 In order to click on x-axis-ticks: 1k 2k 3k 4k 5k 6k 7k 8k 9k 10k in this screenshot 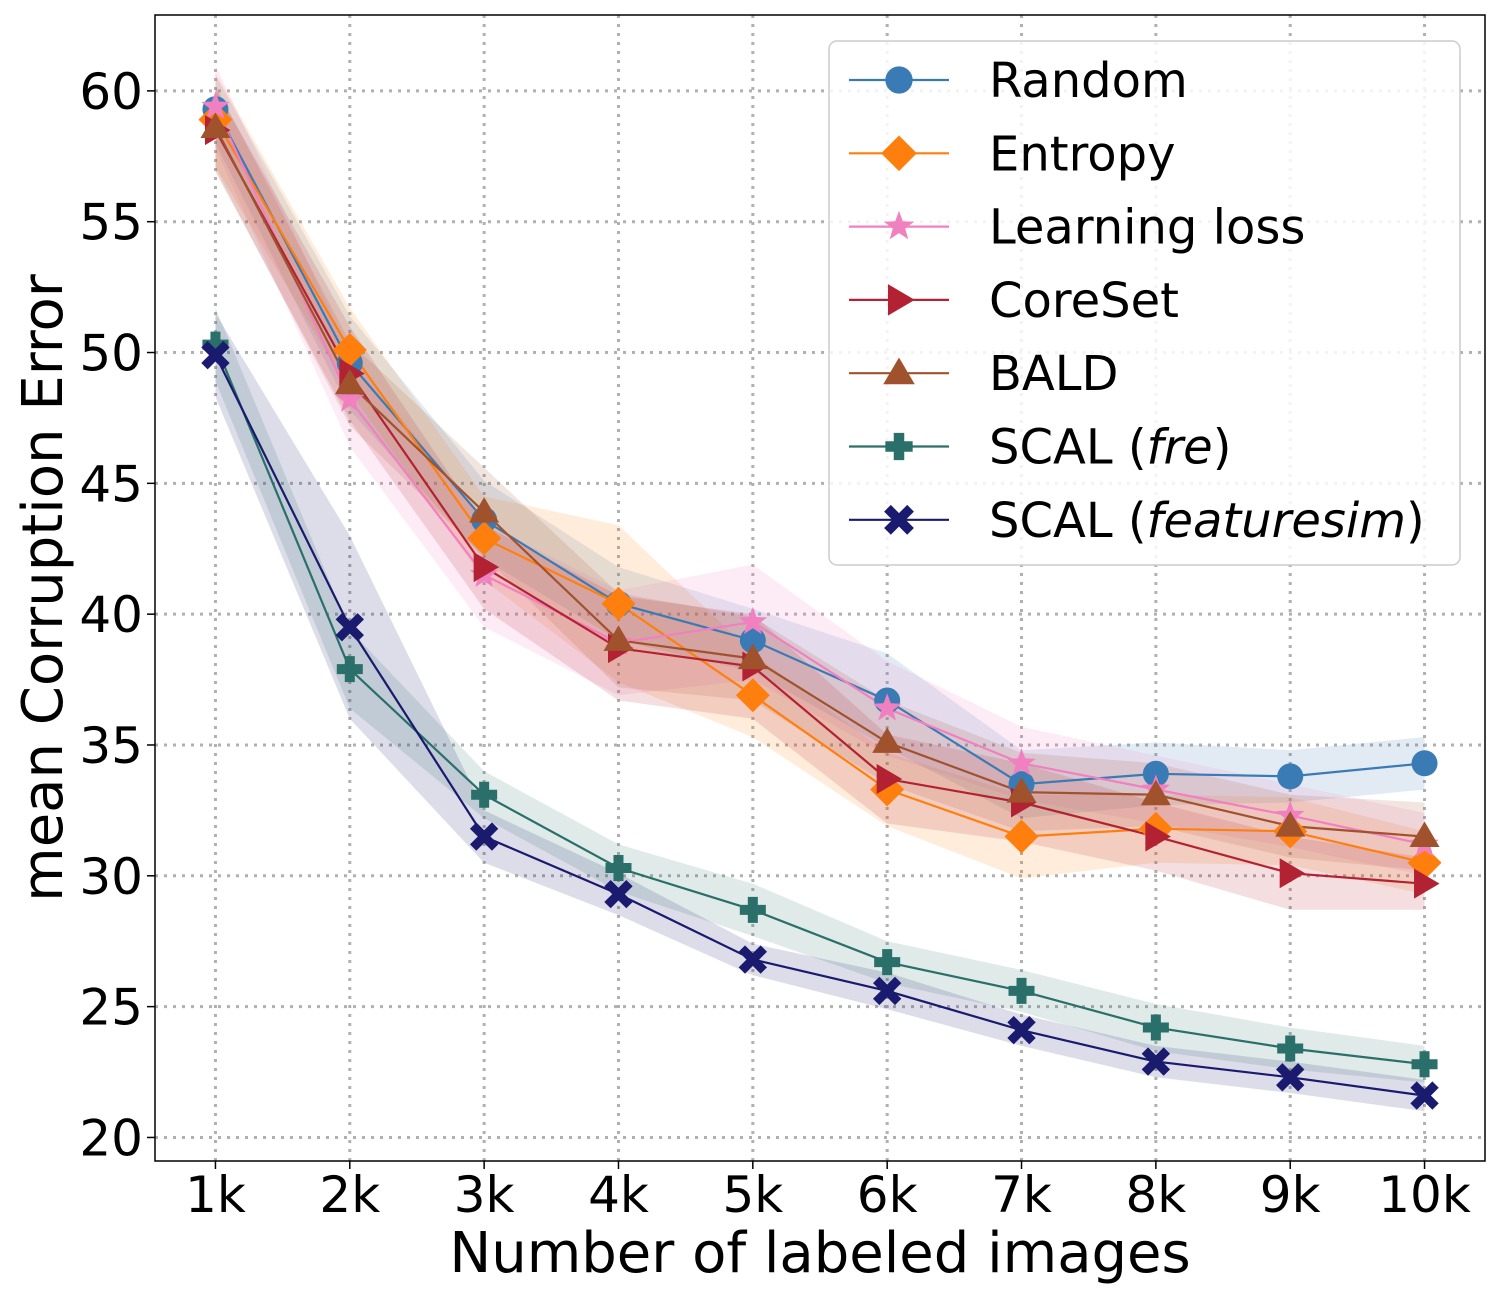, I will do `click(828, 1192)`.